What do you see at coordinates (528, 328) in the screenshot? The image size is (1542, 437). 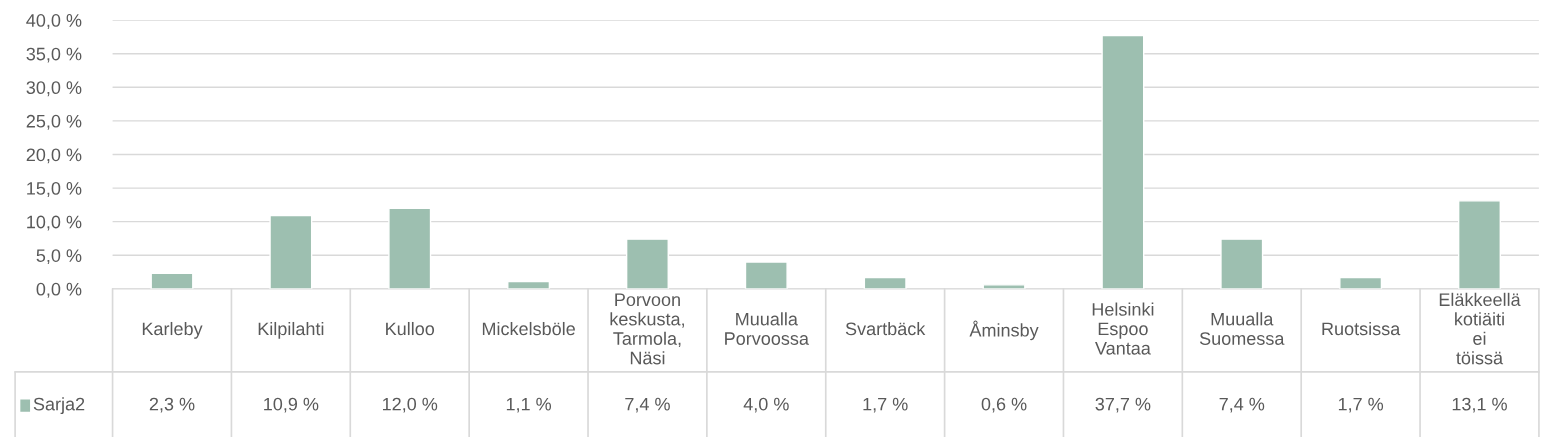 I see `x-tick-label: Mickelsböle` at bounding box center [528, 328].